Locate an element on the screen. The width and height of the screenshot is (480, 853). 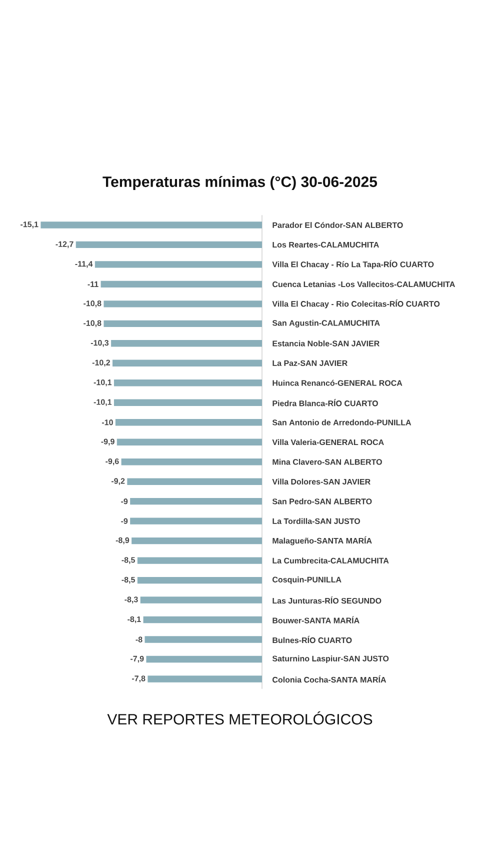
y-tick-label: San Antonio de Arredondo-PUNILLA is located at coordinates (342, 422).